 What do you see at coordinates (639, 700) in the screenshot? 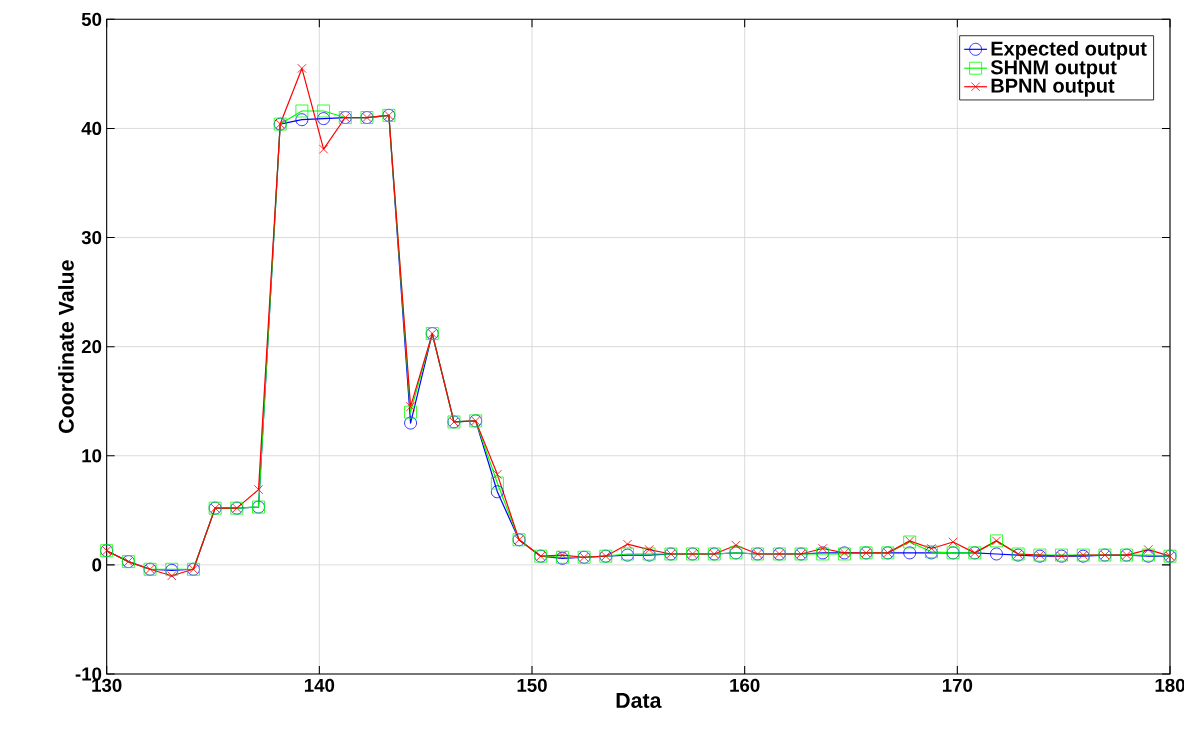
I see `x-axis-title: Data` at bounding box center [639, 700].